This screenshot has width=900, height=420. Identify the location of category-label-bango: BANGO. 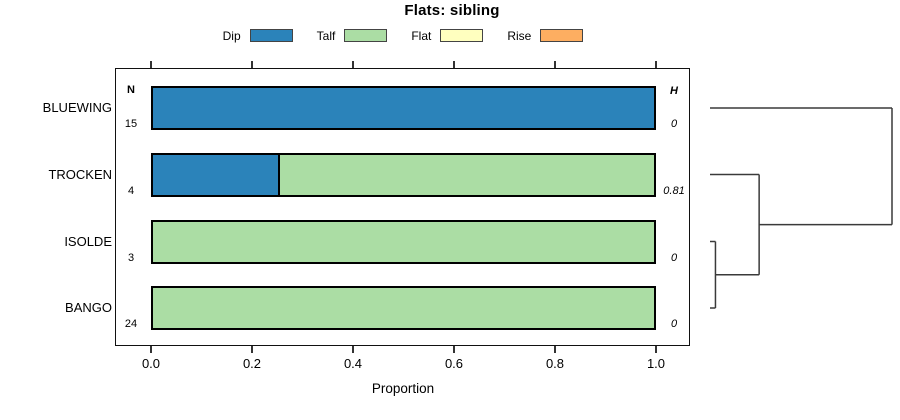
(88, 307).